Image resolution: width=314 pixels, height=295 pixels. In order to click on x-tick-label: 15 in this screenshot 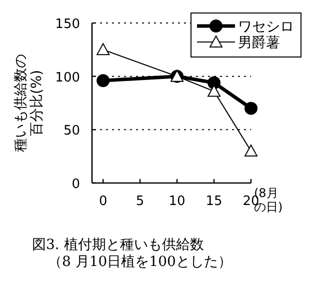, I will do `click(214, 201)`.